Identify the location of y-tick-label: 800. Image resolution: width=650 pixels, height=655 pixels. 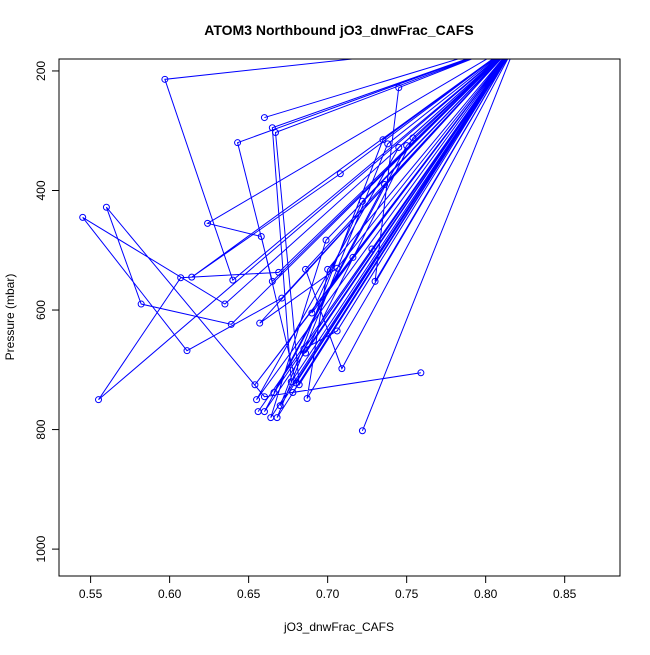
(41, 429).